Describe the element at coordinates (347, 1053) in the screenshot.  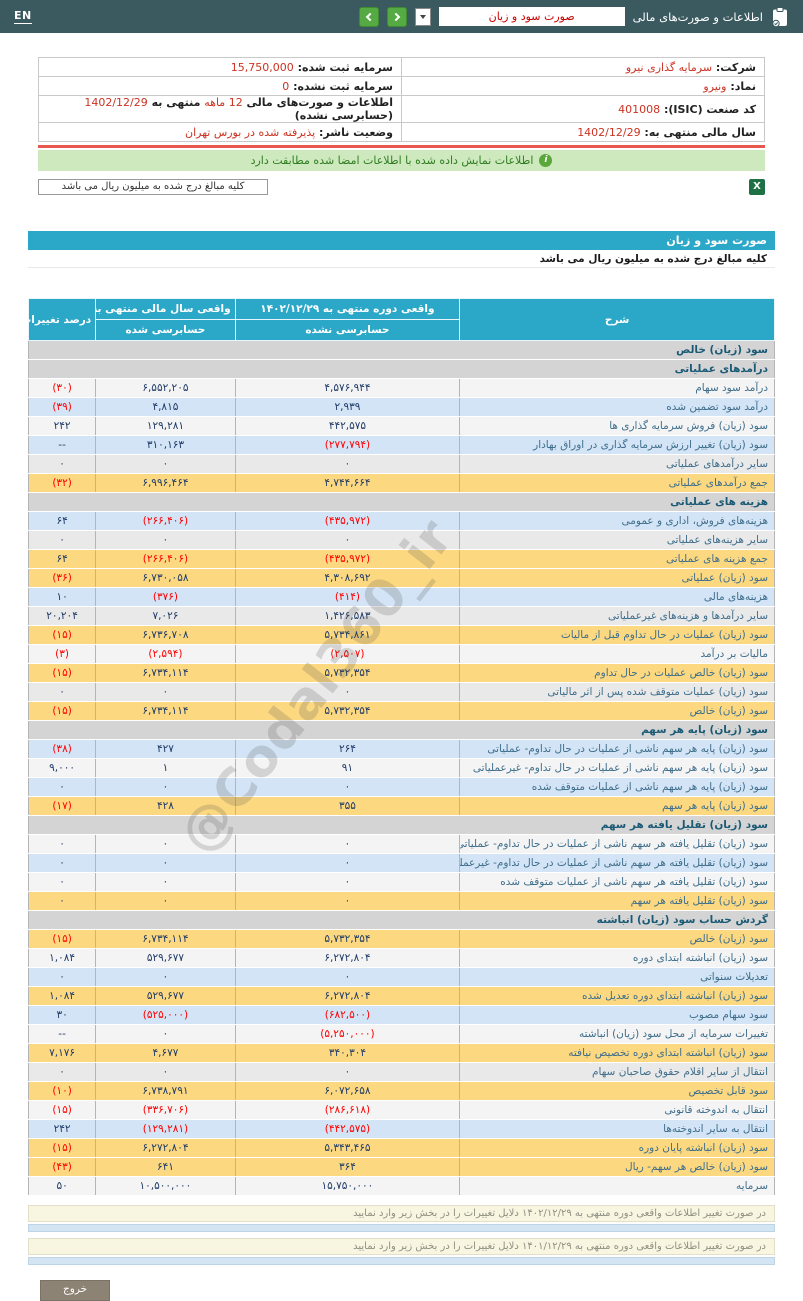
I see `value-current: ۳۴۰,۳۰۴` at that location.